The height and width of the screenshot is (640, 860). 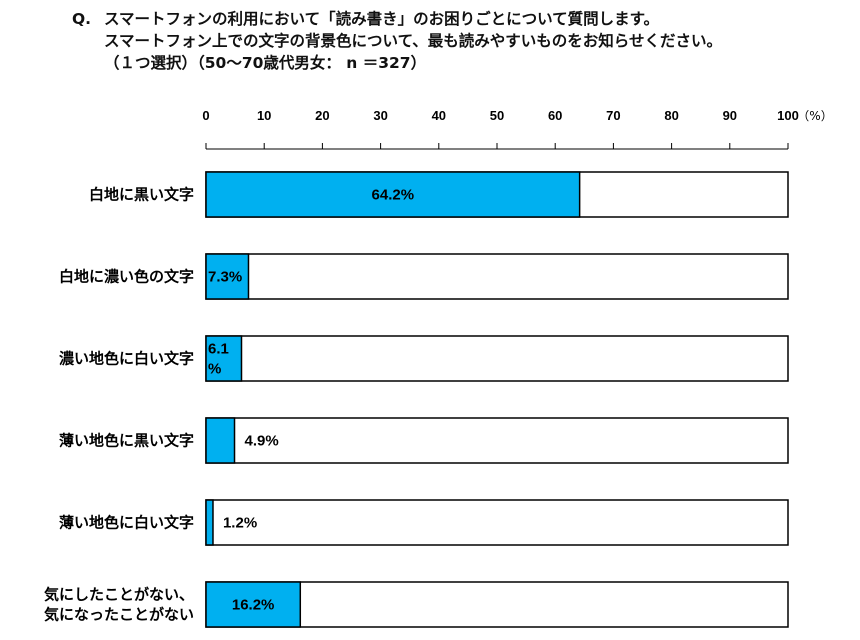 I want to click on category-label: 濃い地色に白い文字, so click(x=126, y=359).